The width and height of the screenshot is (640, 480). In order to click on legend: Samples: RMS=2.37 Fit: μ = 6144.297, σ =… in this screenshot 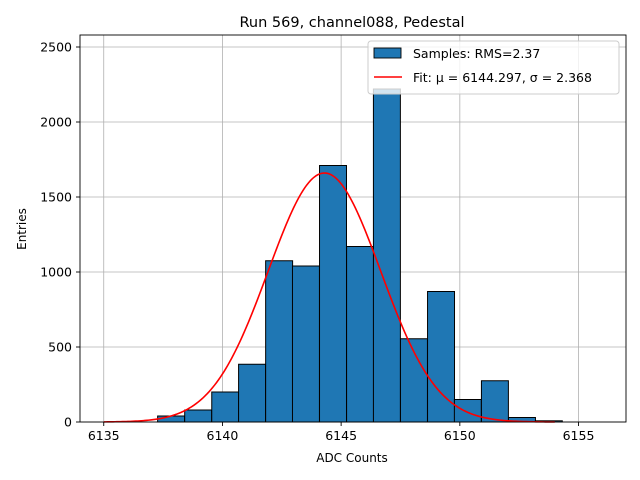, I will do `click(493, 67)`.